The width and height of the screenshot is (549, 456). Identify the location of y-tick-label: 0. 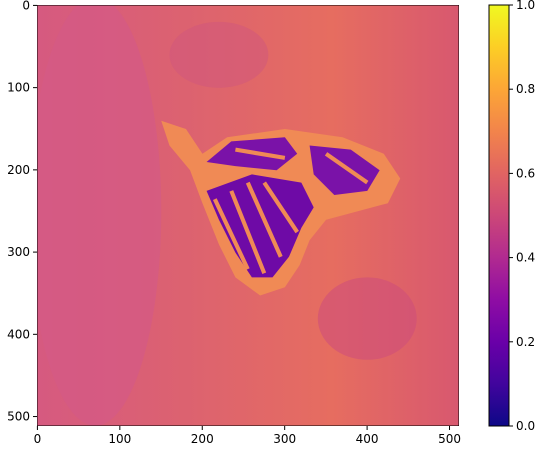
(26, 6).